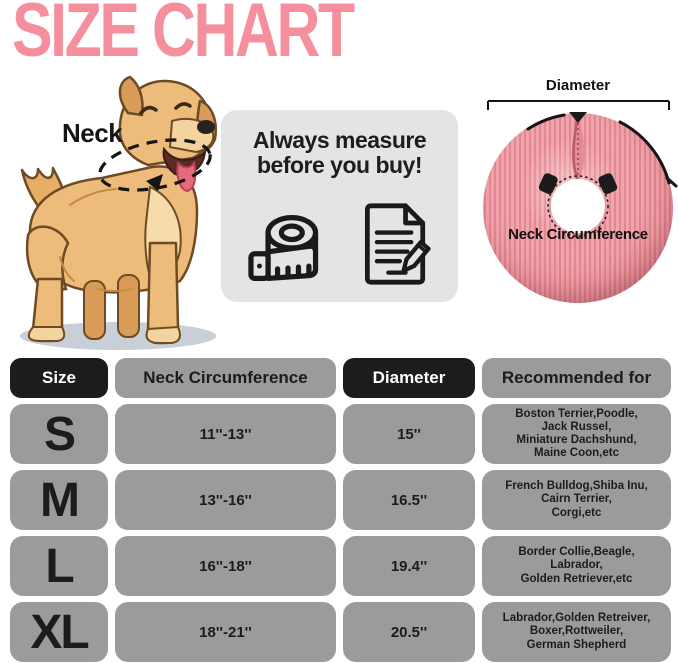  Describe the element at coordinates (282, 248) in the screenshot. I see `tape-measure-icon` at that location.